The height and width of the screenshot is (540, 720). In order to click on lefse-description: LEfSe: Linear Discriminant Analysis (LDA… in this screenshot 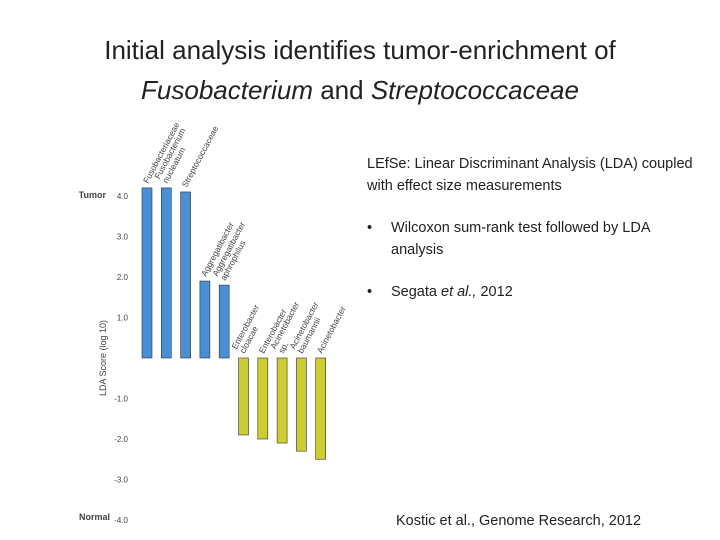, I will do `click(530, 175)`.